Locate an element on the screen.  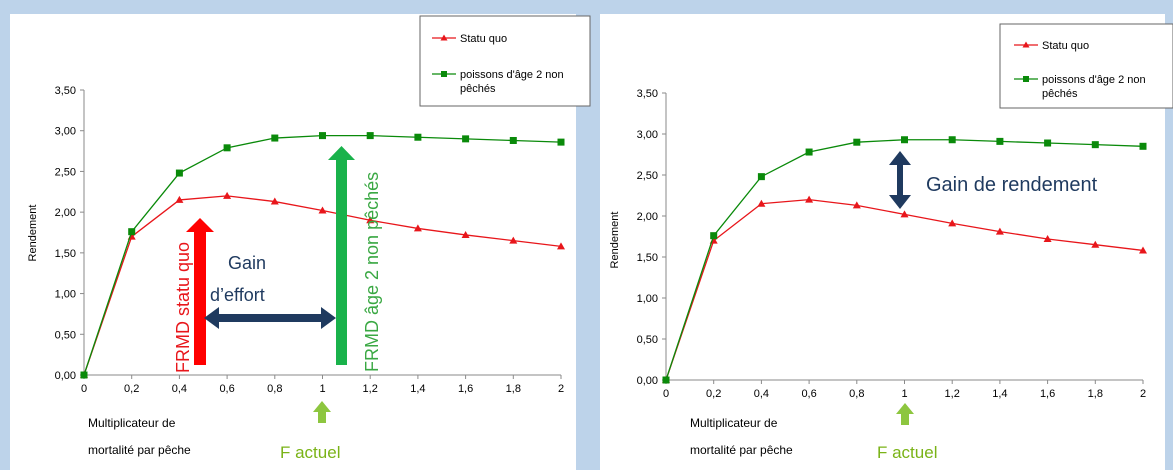
legend-right-label-1b: pêchés is located at coordinates (1060, 94).